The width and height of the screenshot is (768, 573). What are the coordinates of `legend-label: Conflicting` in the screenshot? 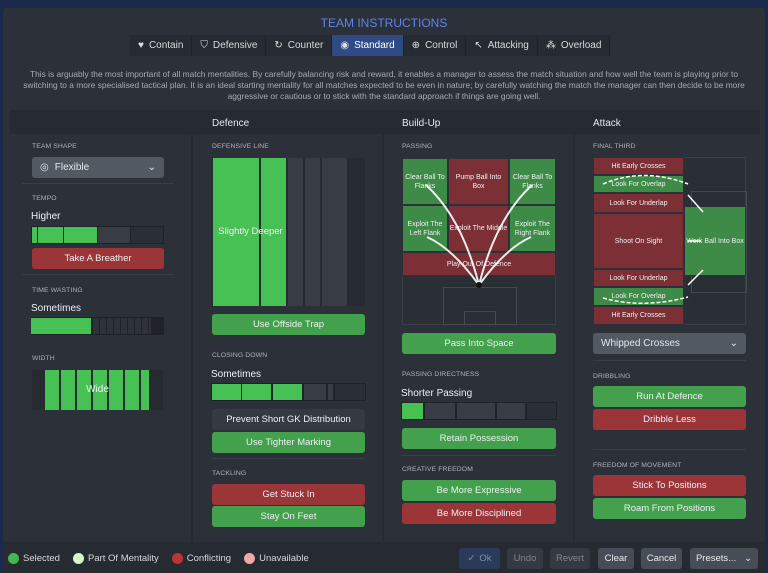 It's located at (209, 558).